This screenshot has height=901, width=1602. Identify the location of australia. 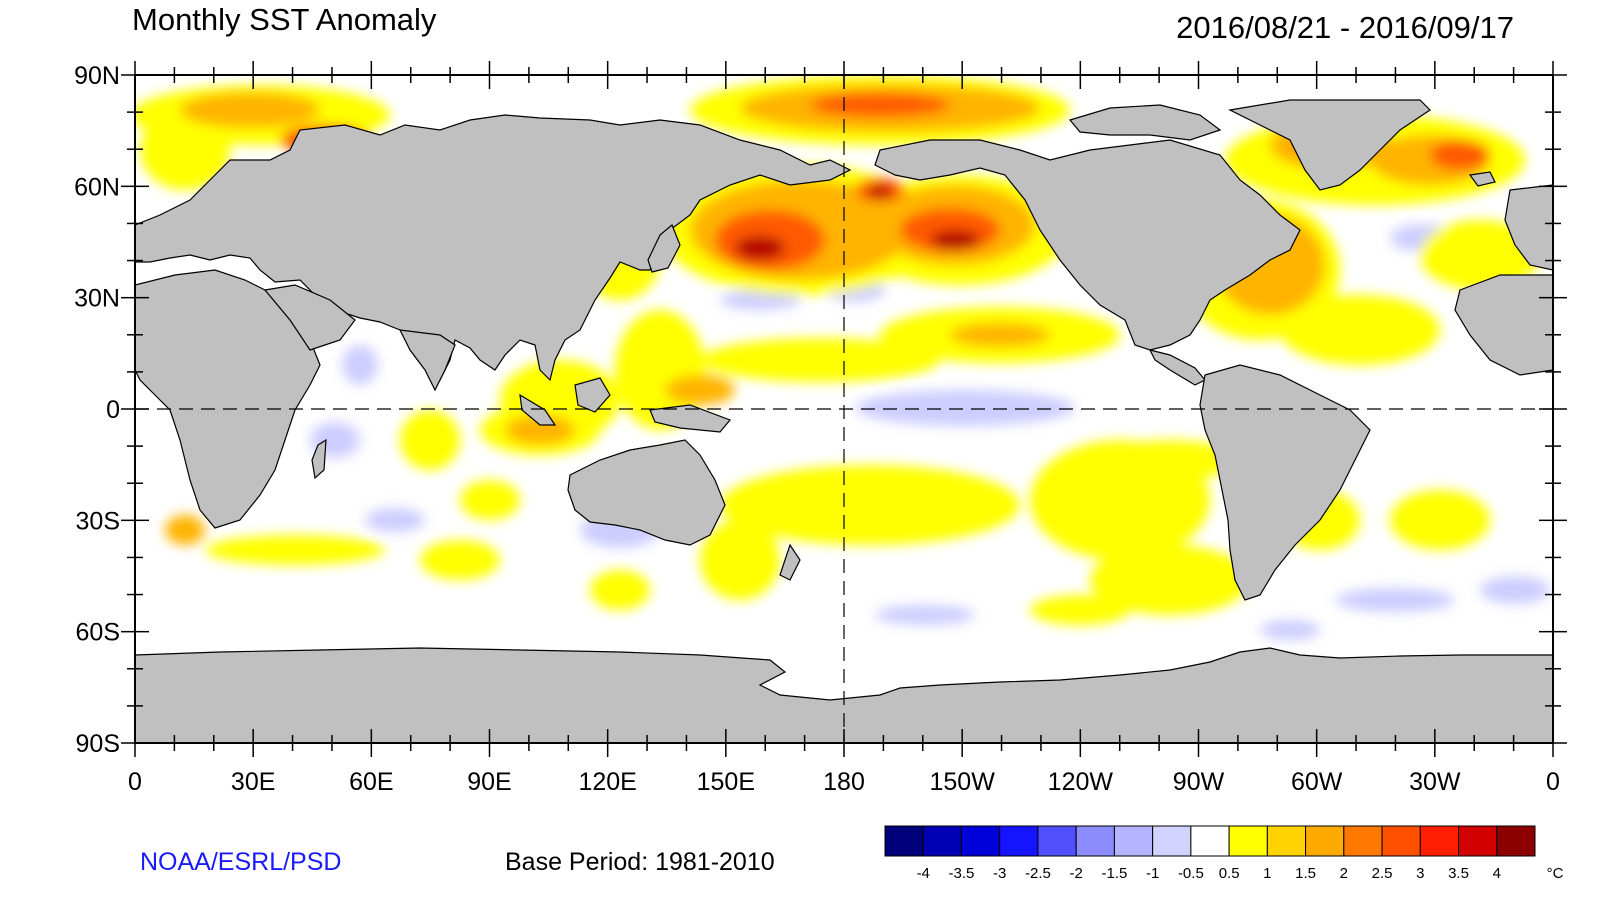
(646, 492).